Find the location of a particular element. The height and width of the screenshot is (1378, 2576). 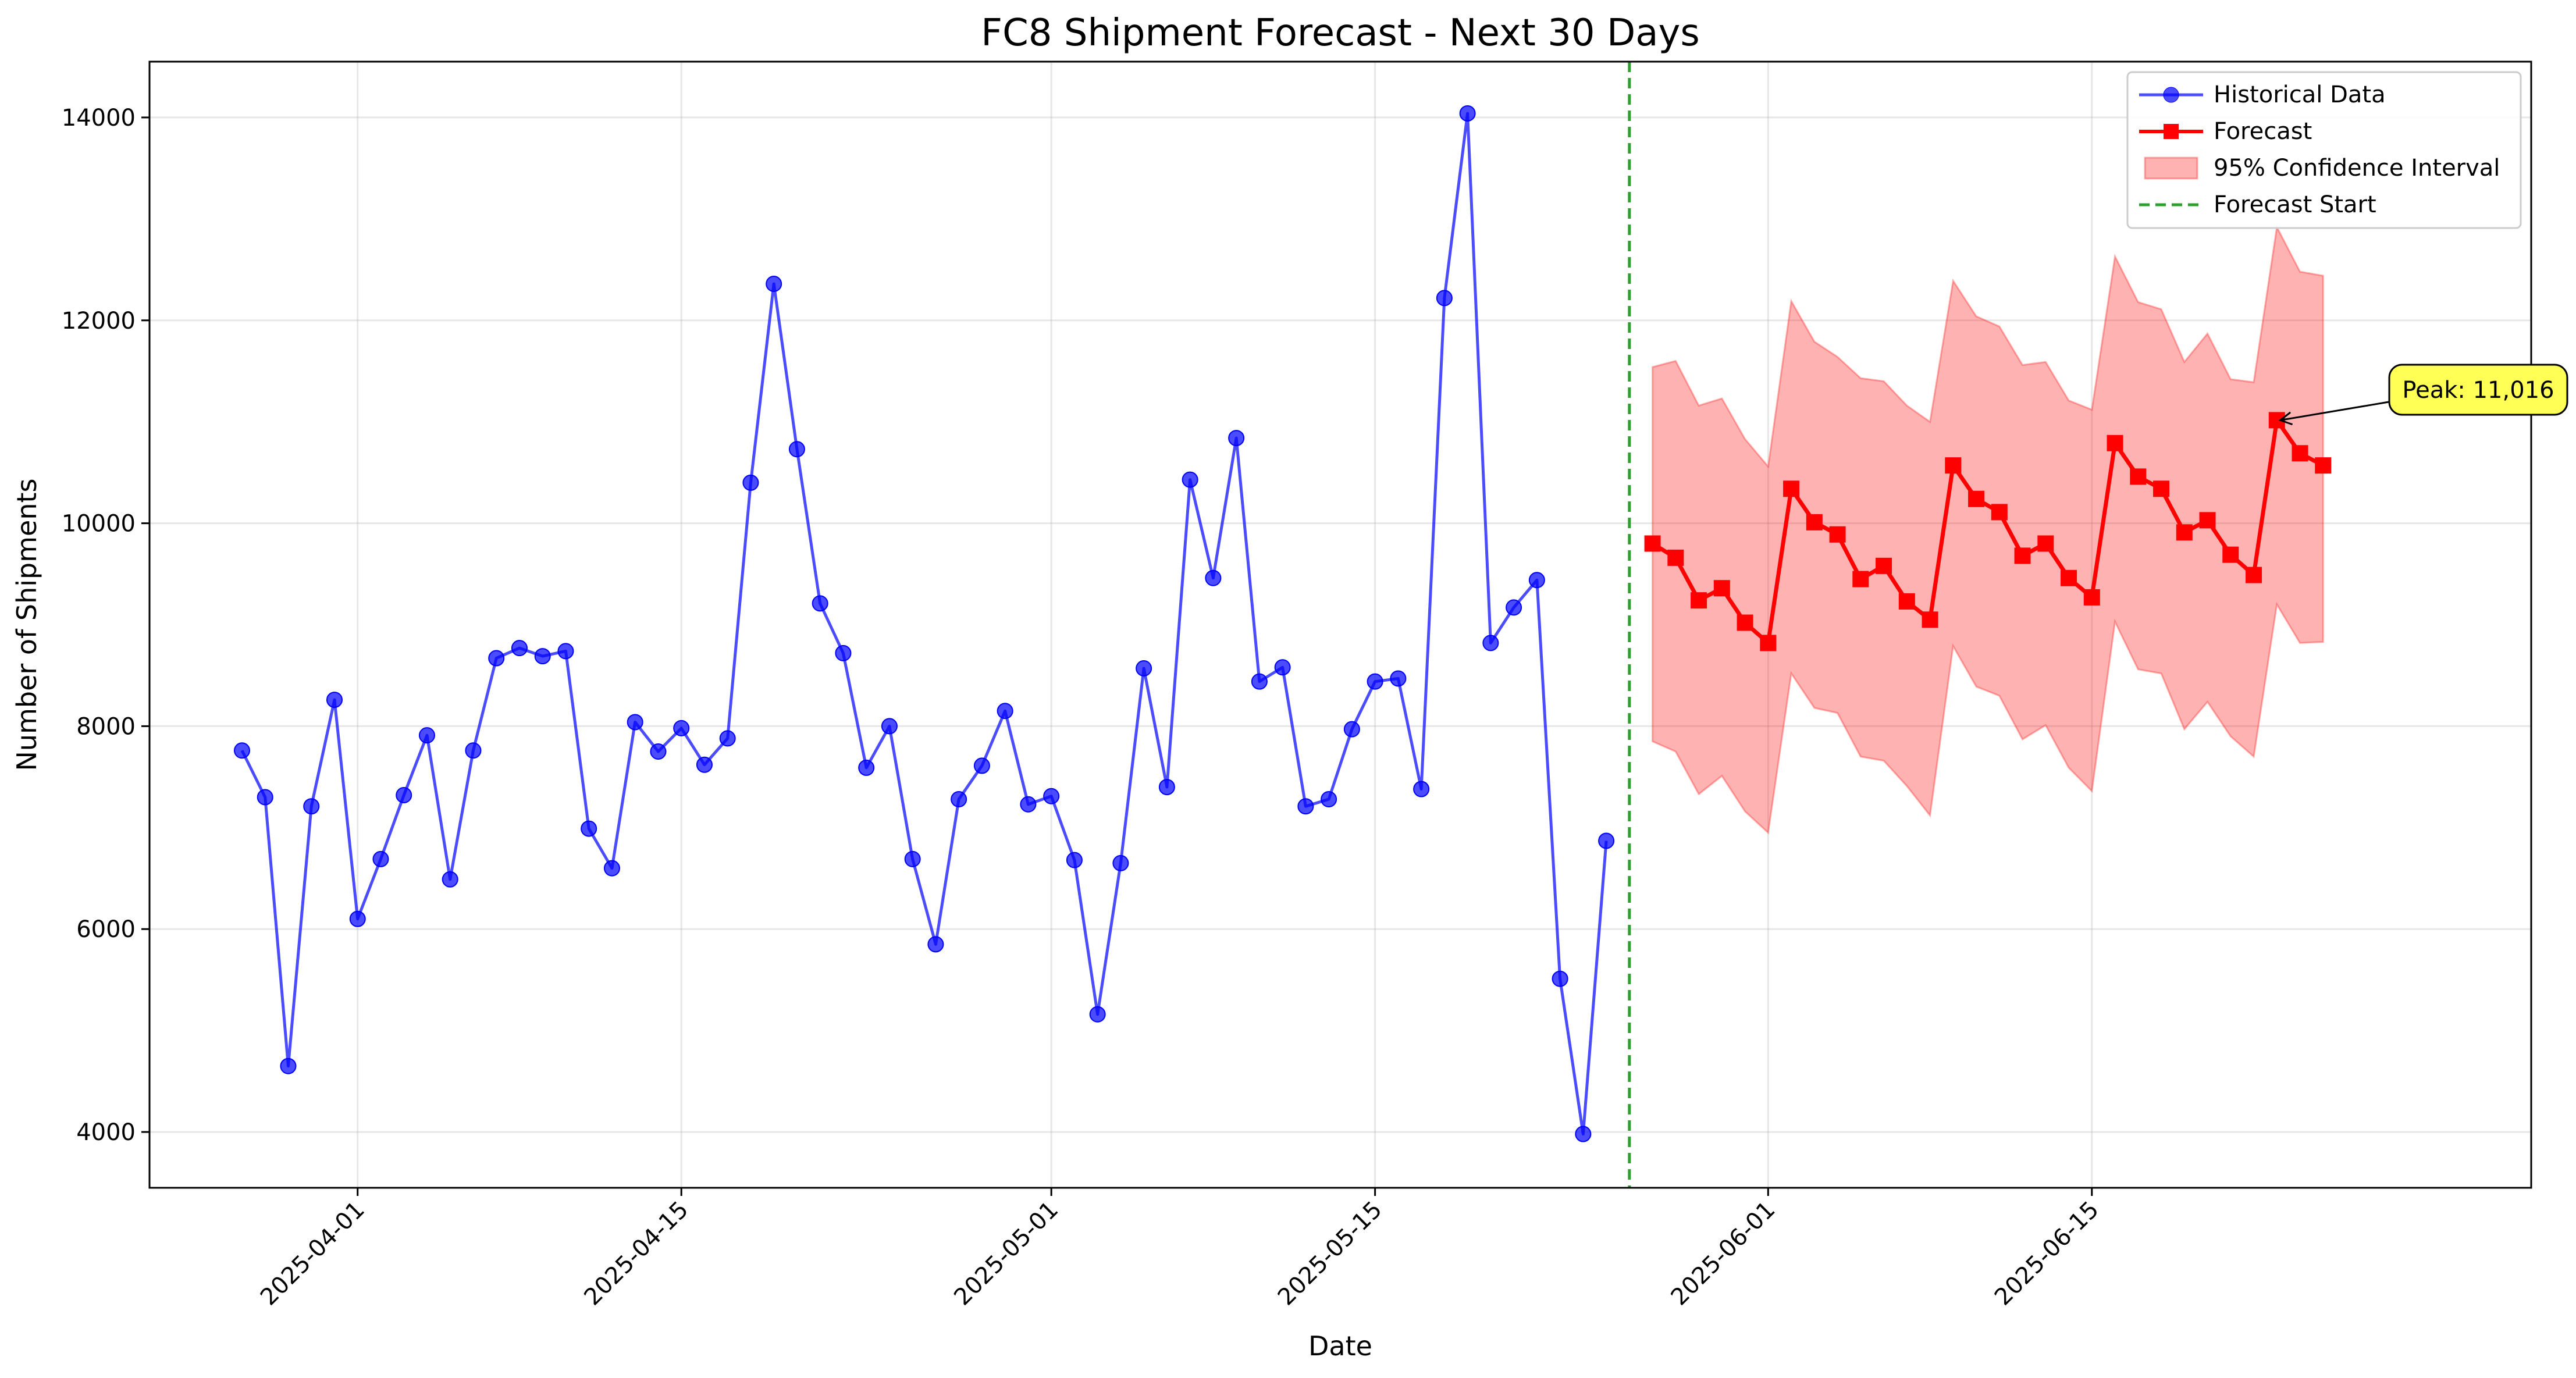

legend-item-forecast: Forecast is located at coordinates (2225, 131).